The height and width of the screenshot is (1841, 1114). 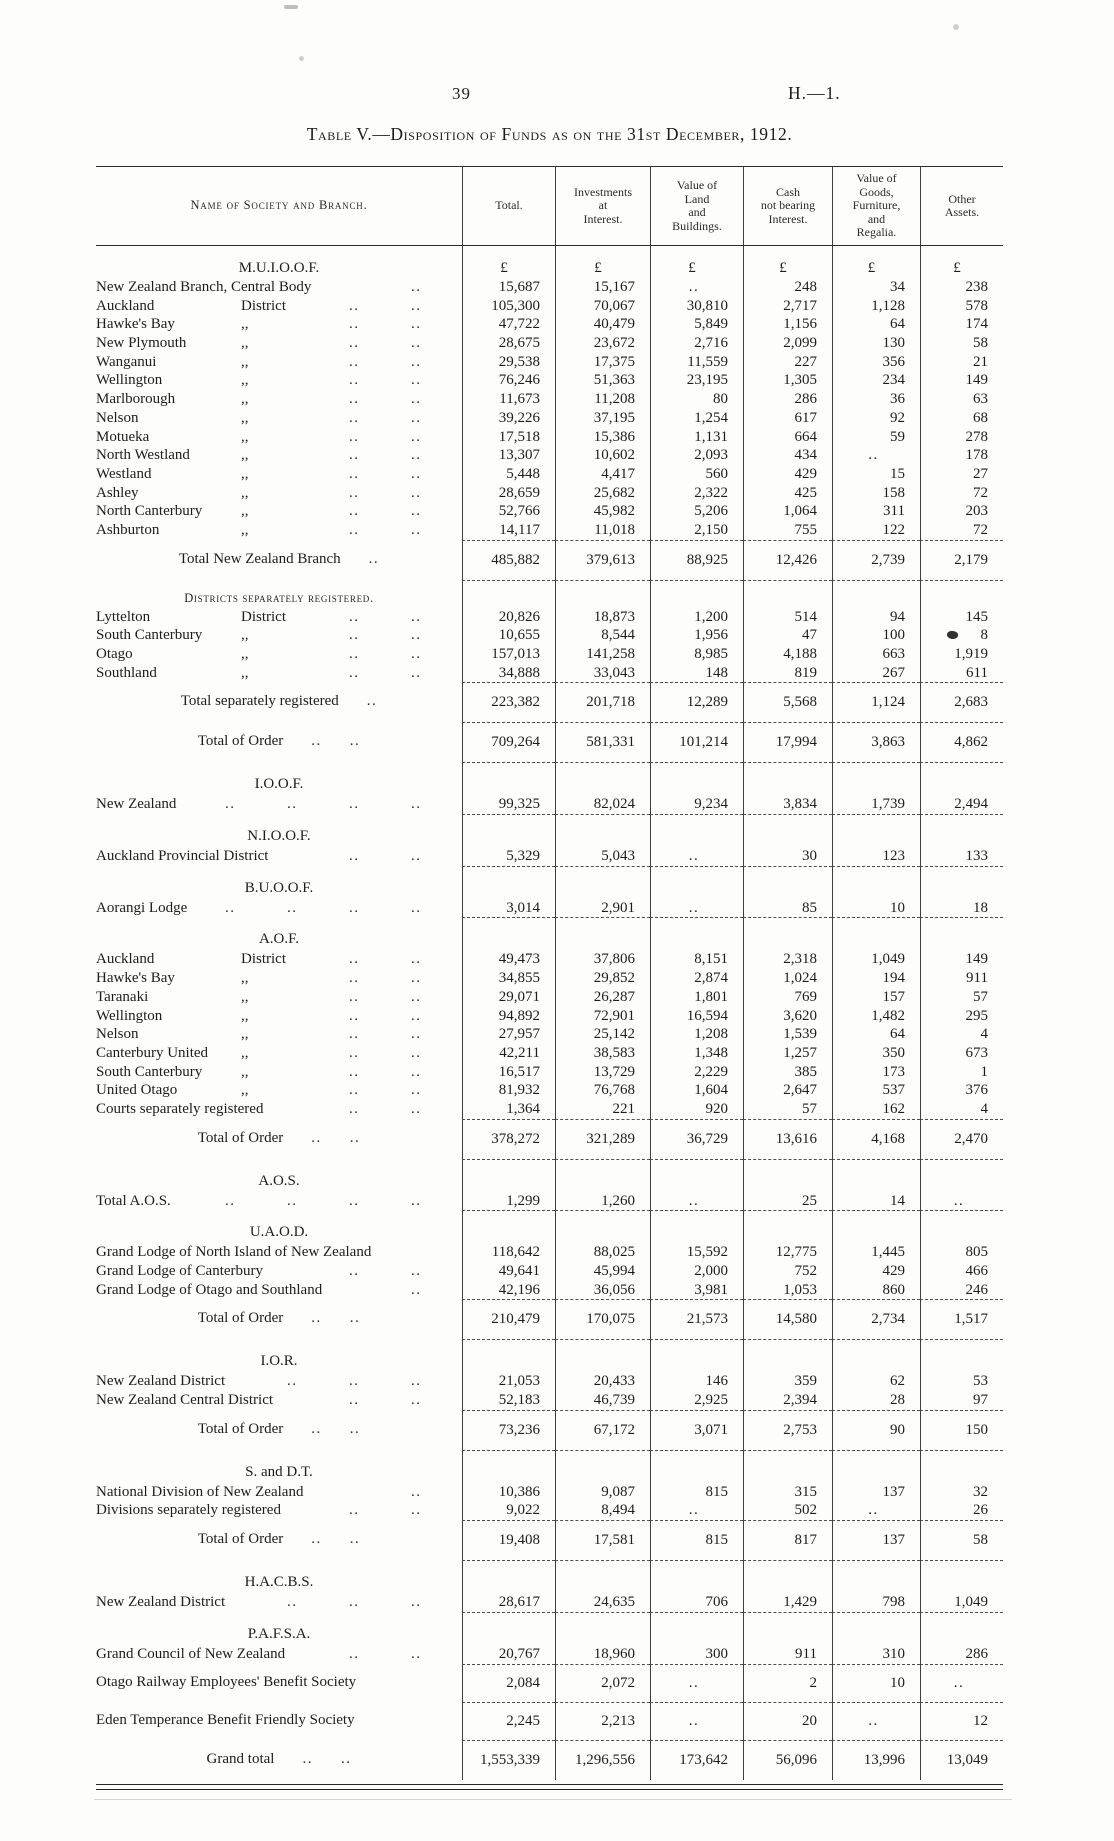 What do you see at coordinates (961, 455) in the screenshot?
I see `value-cell: 178` at bounding box center [961, 455].